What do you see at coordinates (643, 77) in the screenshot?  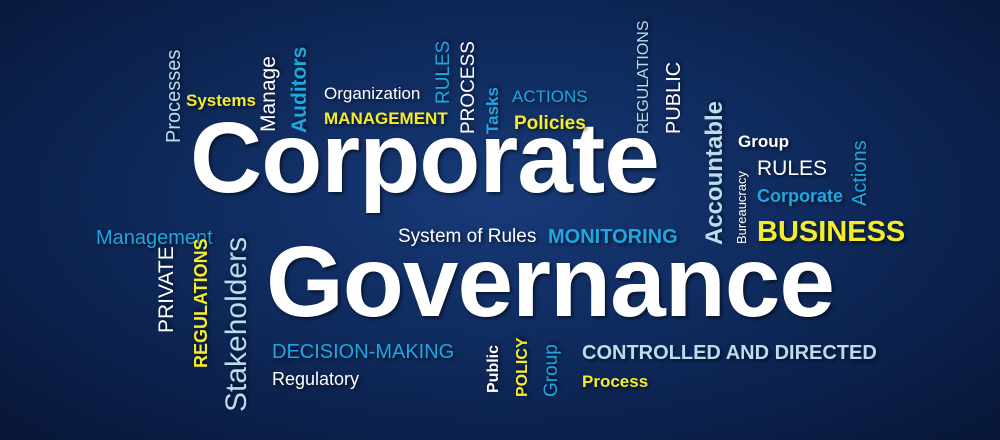 I see `word-regulations-vertical: REGULATIONS` at bounding box center [643, 77].